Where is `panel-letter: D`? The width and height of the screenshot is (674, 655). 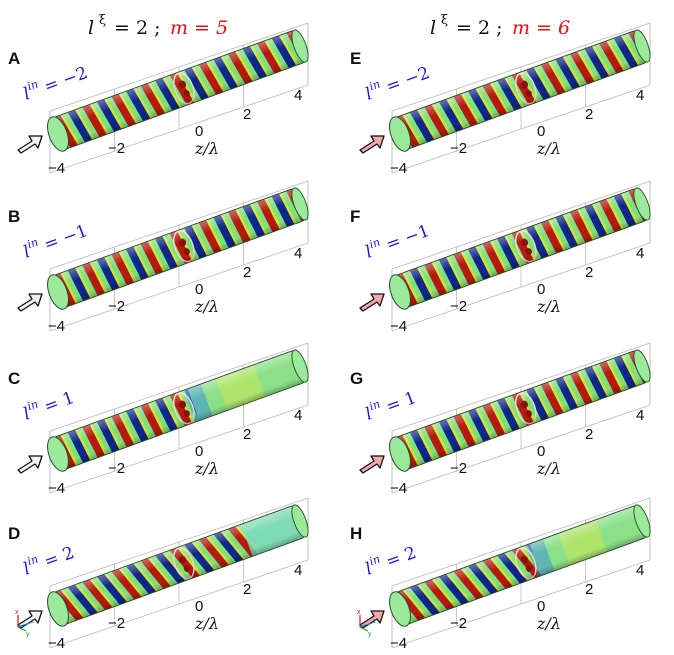
panel-letter: D is located at coordinates (14, 533).